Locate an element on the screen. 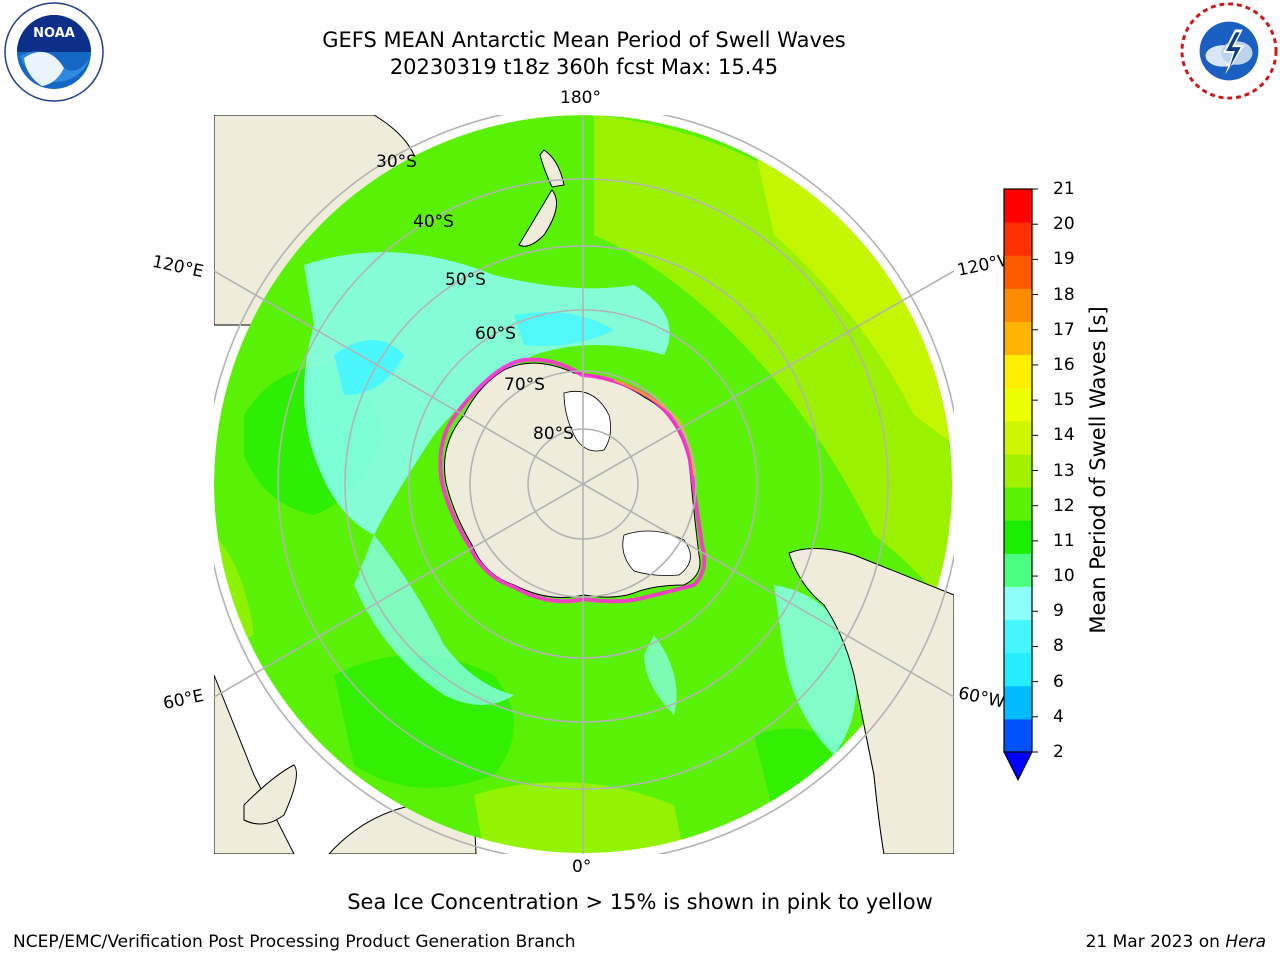  lon-label-0: 0° is located at coordinates (582, 867).